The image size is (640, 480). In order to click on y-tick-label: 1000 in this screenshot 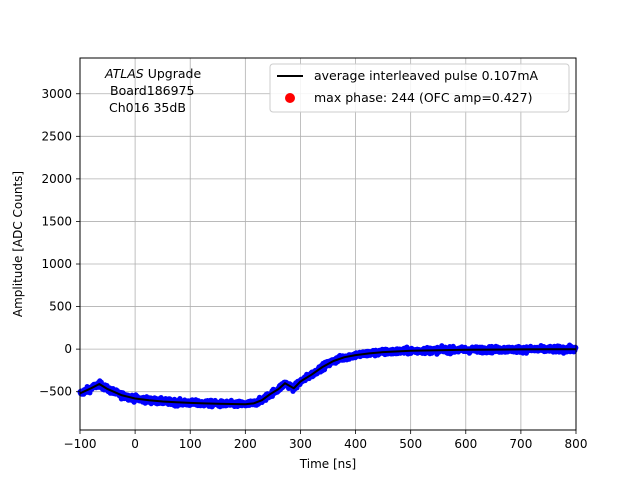, I will do `click(56, 264)`.